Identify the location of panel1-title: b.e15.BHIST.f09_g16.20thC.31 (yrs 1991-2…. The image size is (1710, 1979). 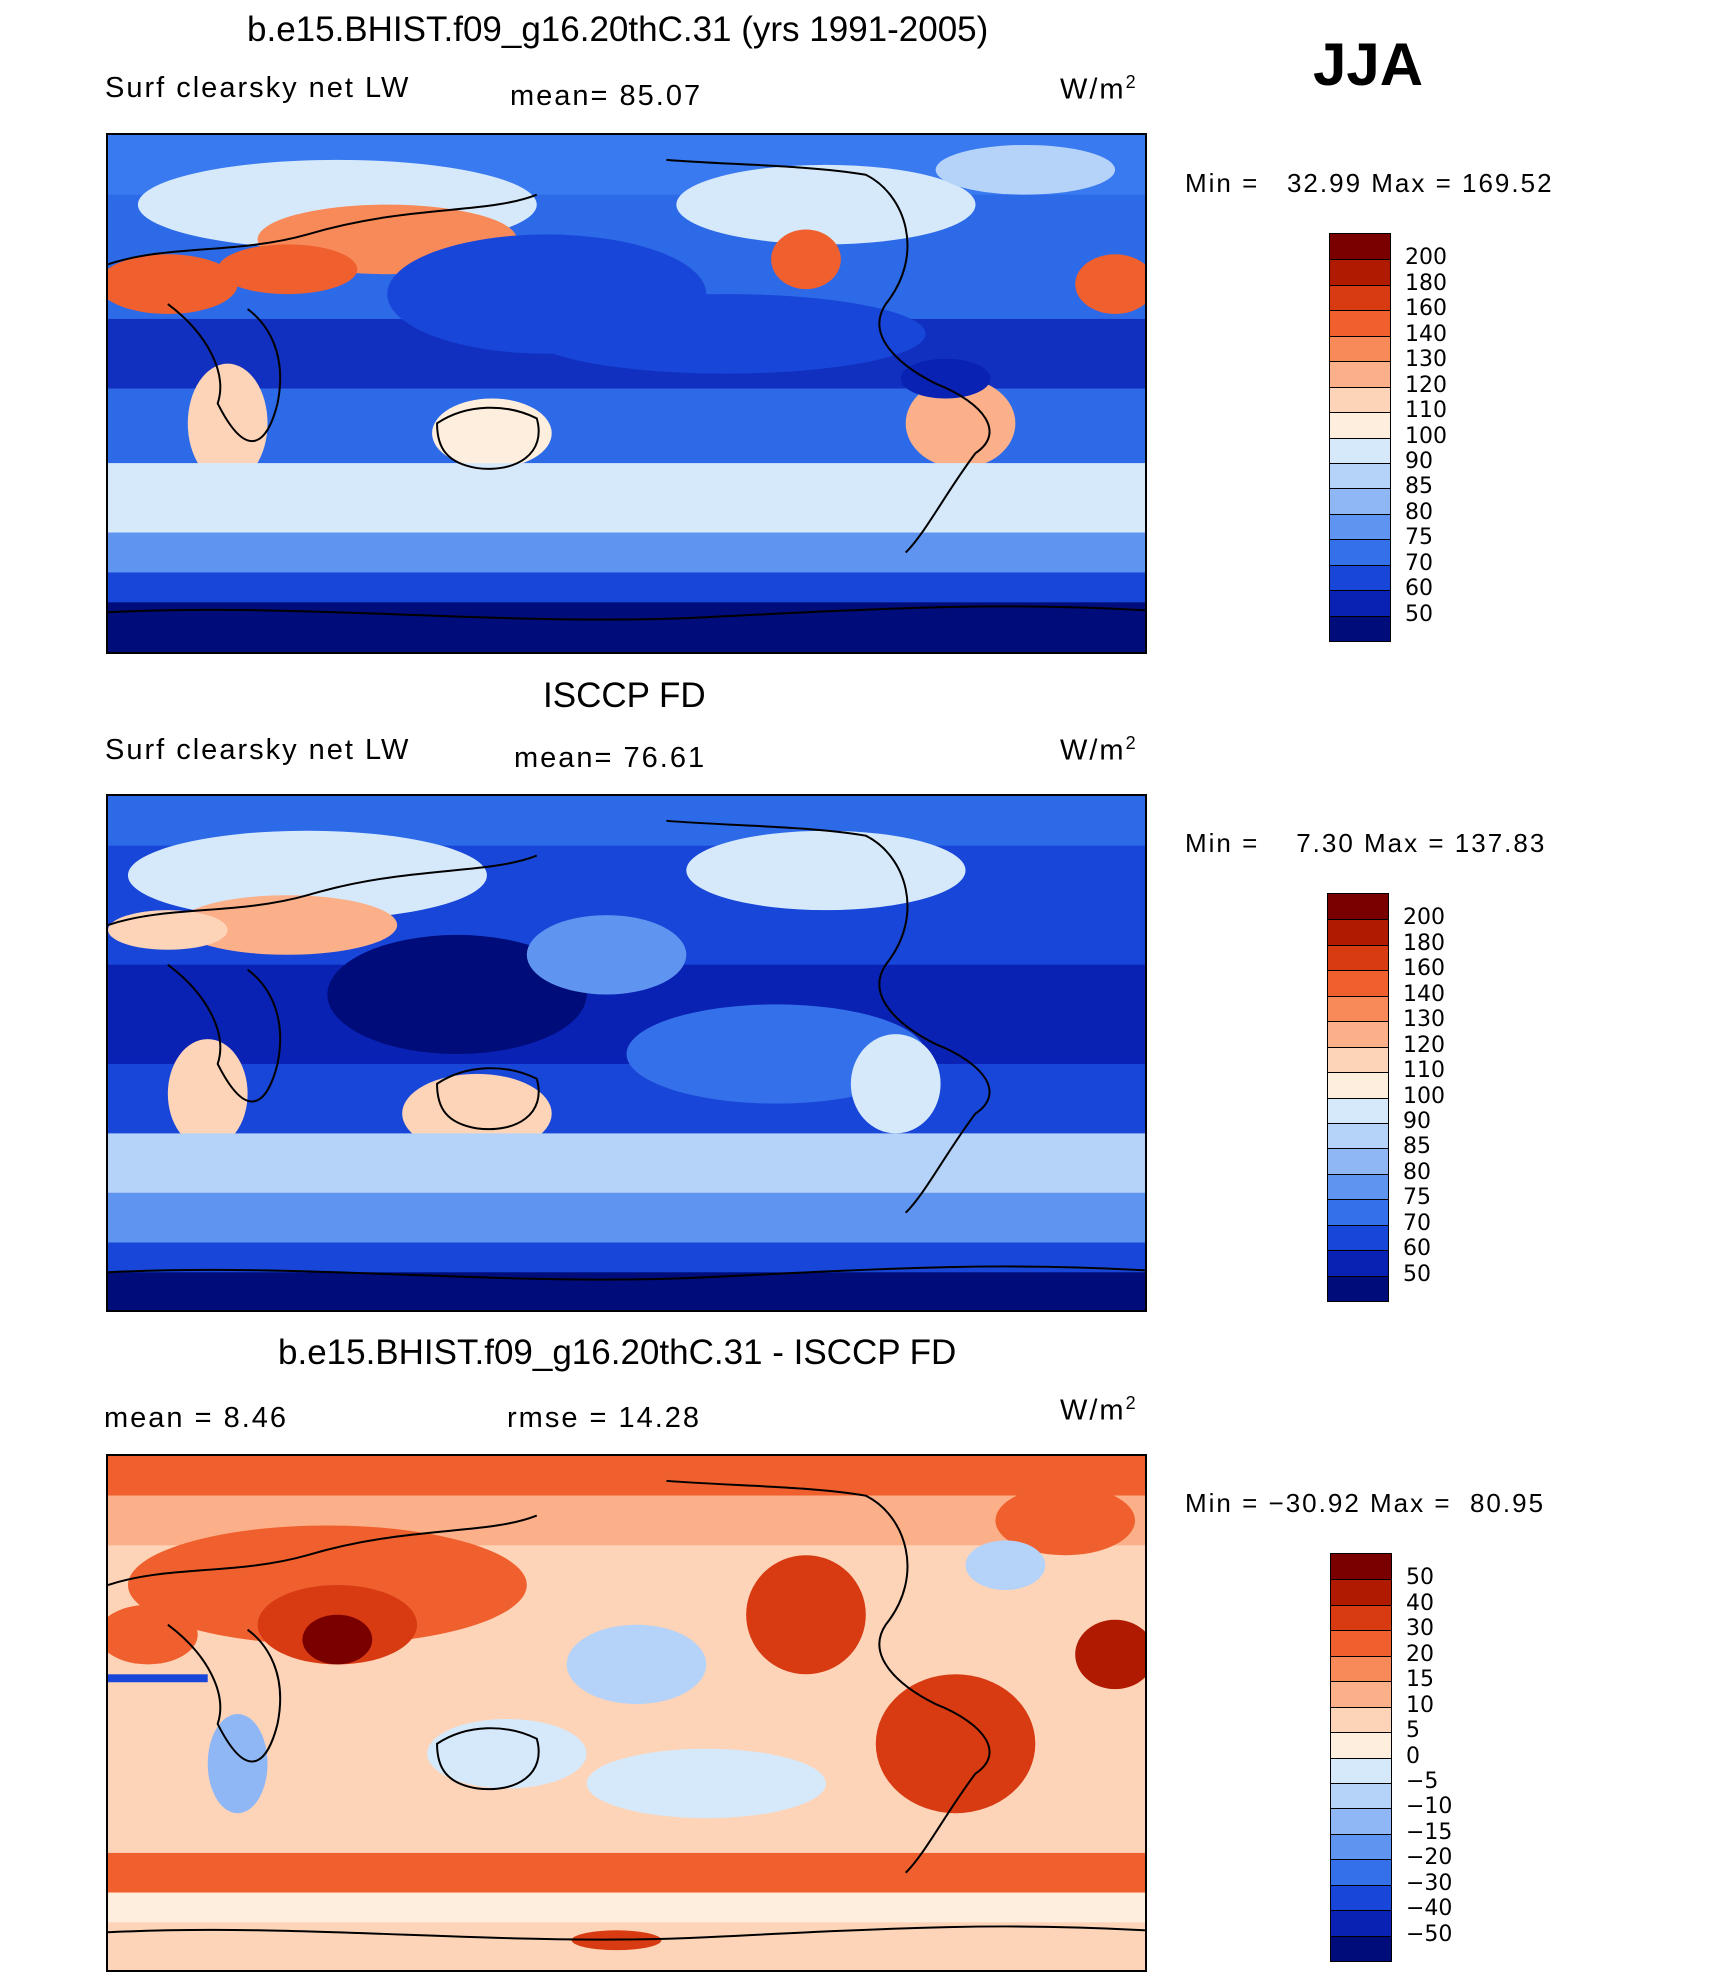
(618, 29).